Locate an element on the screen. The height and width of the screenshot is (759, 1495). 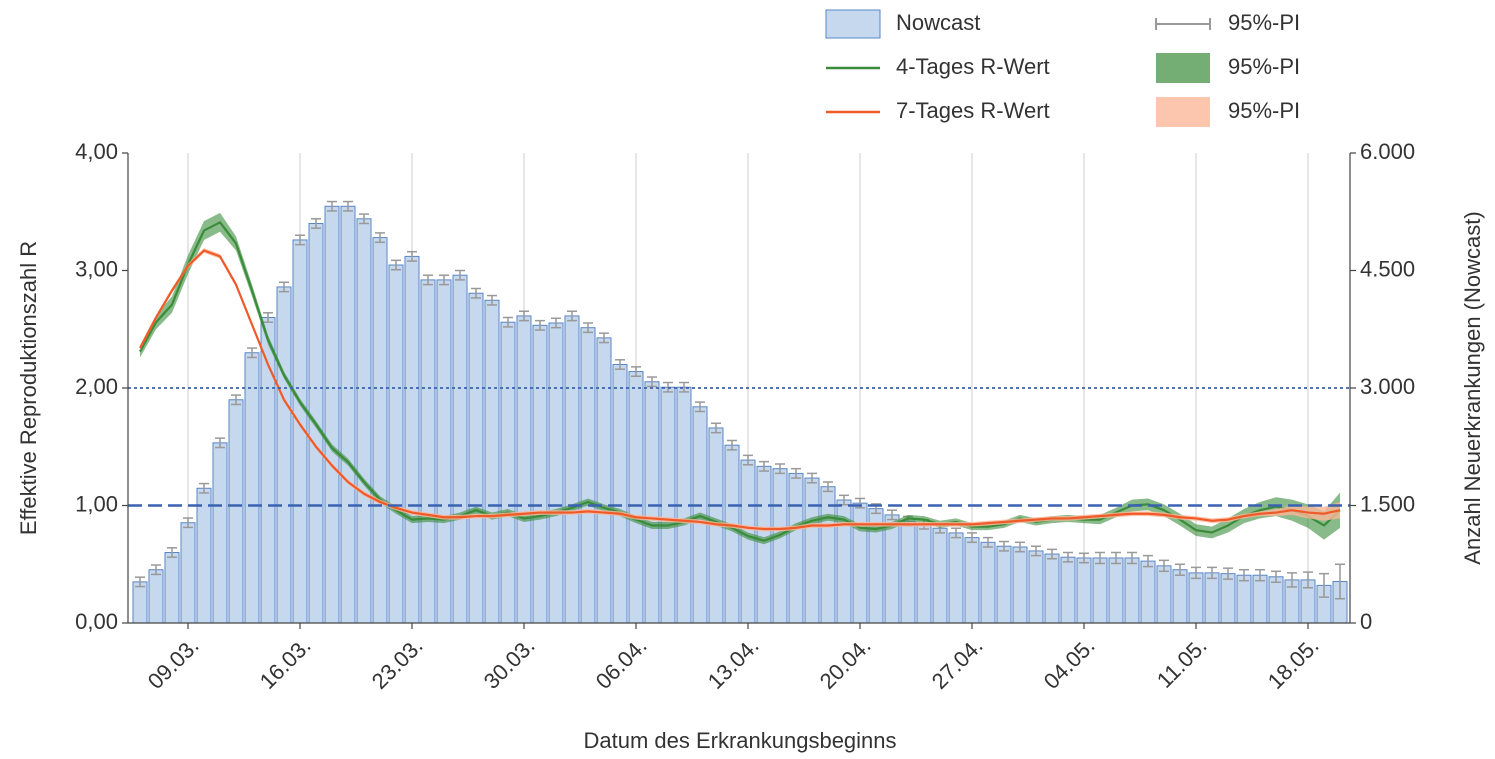
x-tick-label: 13.04. is located at coordinates (733, 663).